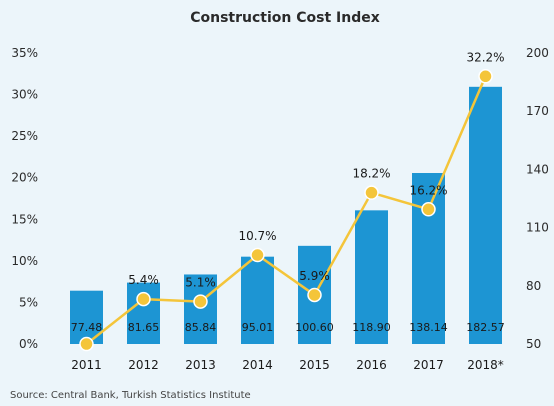 This screenshot has width=554, height=406. What do you see at coordinates (24, 178) in the screenshot?
I see `left-tick-label: 20%` at bounding box center [24, 178].